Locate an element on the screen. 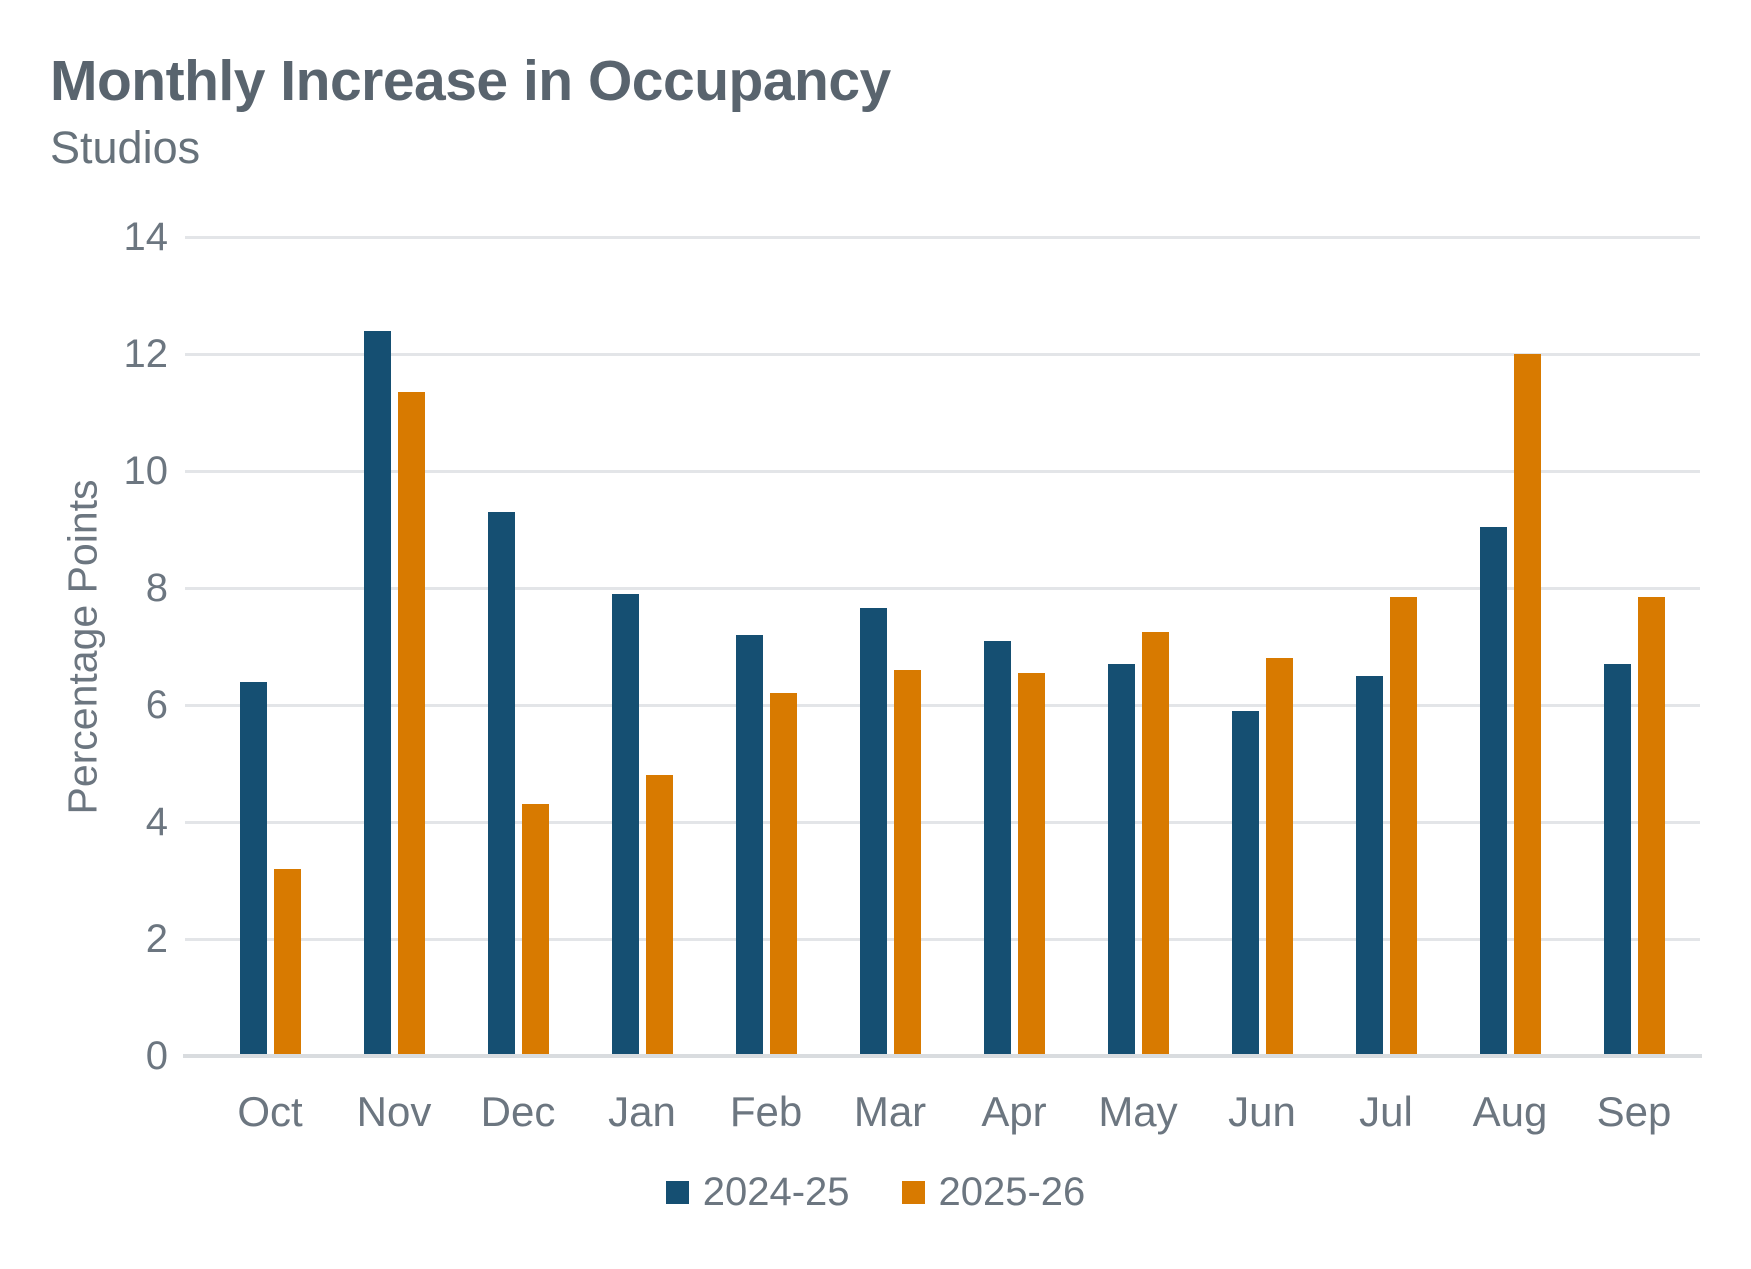 This screenshot has width=1751, height=1269. bar-2025-26-mar is located at coordinates (907, 862).